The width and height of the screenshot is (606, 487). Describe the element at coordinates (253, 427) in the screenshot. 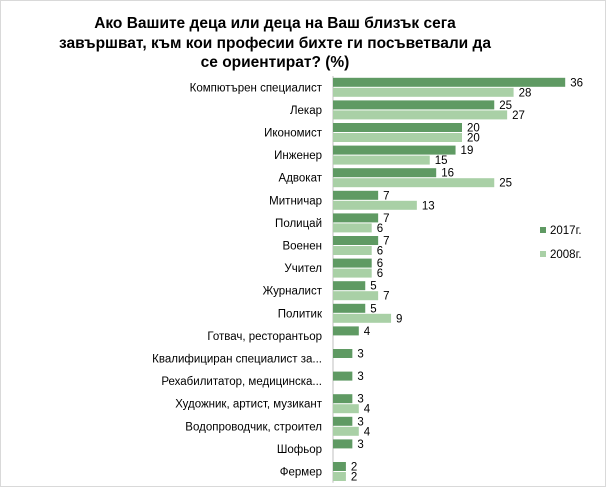

I see `category-label: Водопроводчик, строител` at that location.